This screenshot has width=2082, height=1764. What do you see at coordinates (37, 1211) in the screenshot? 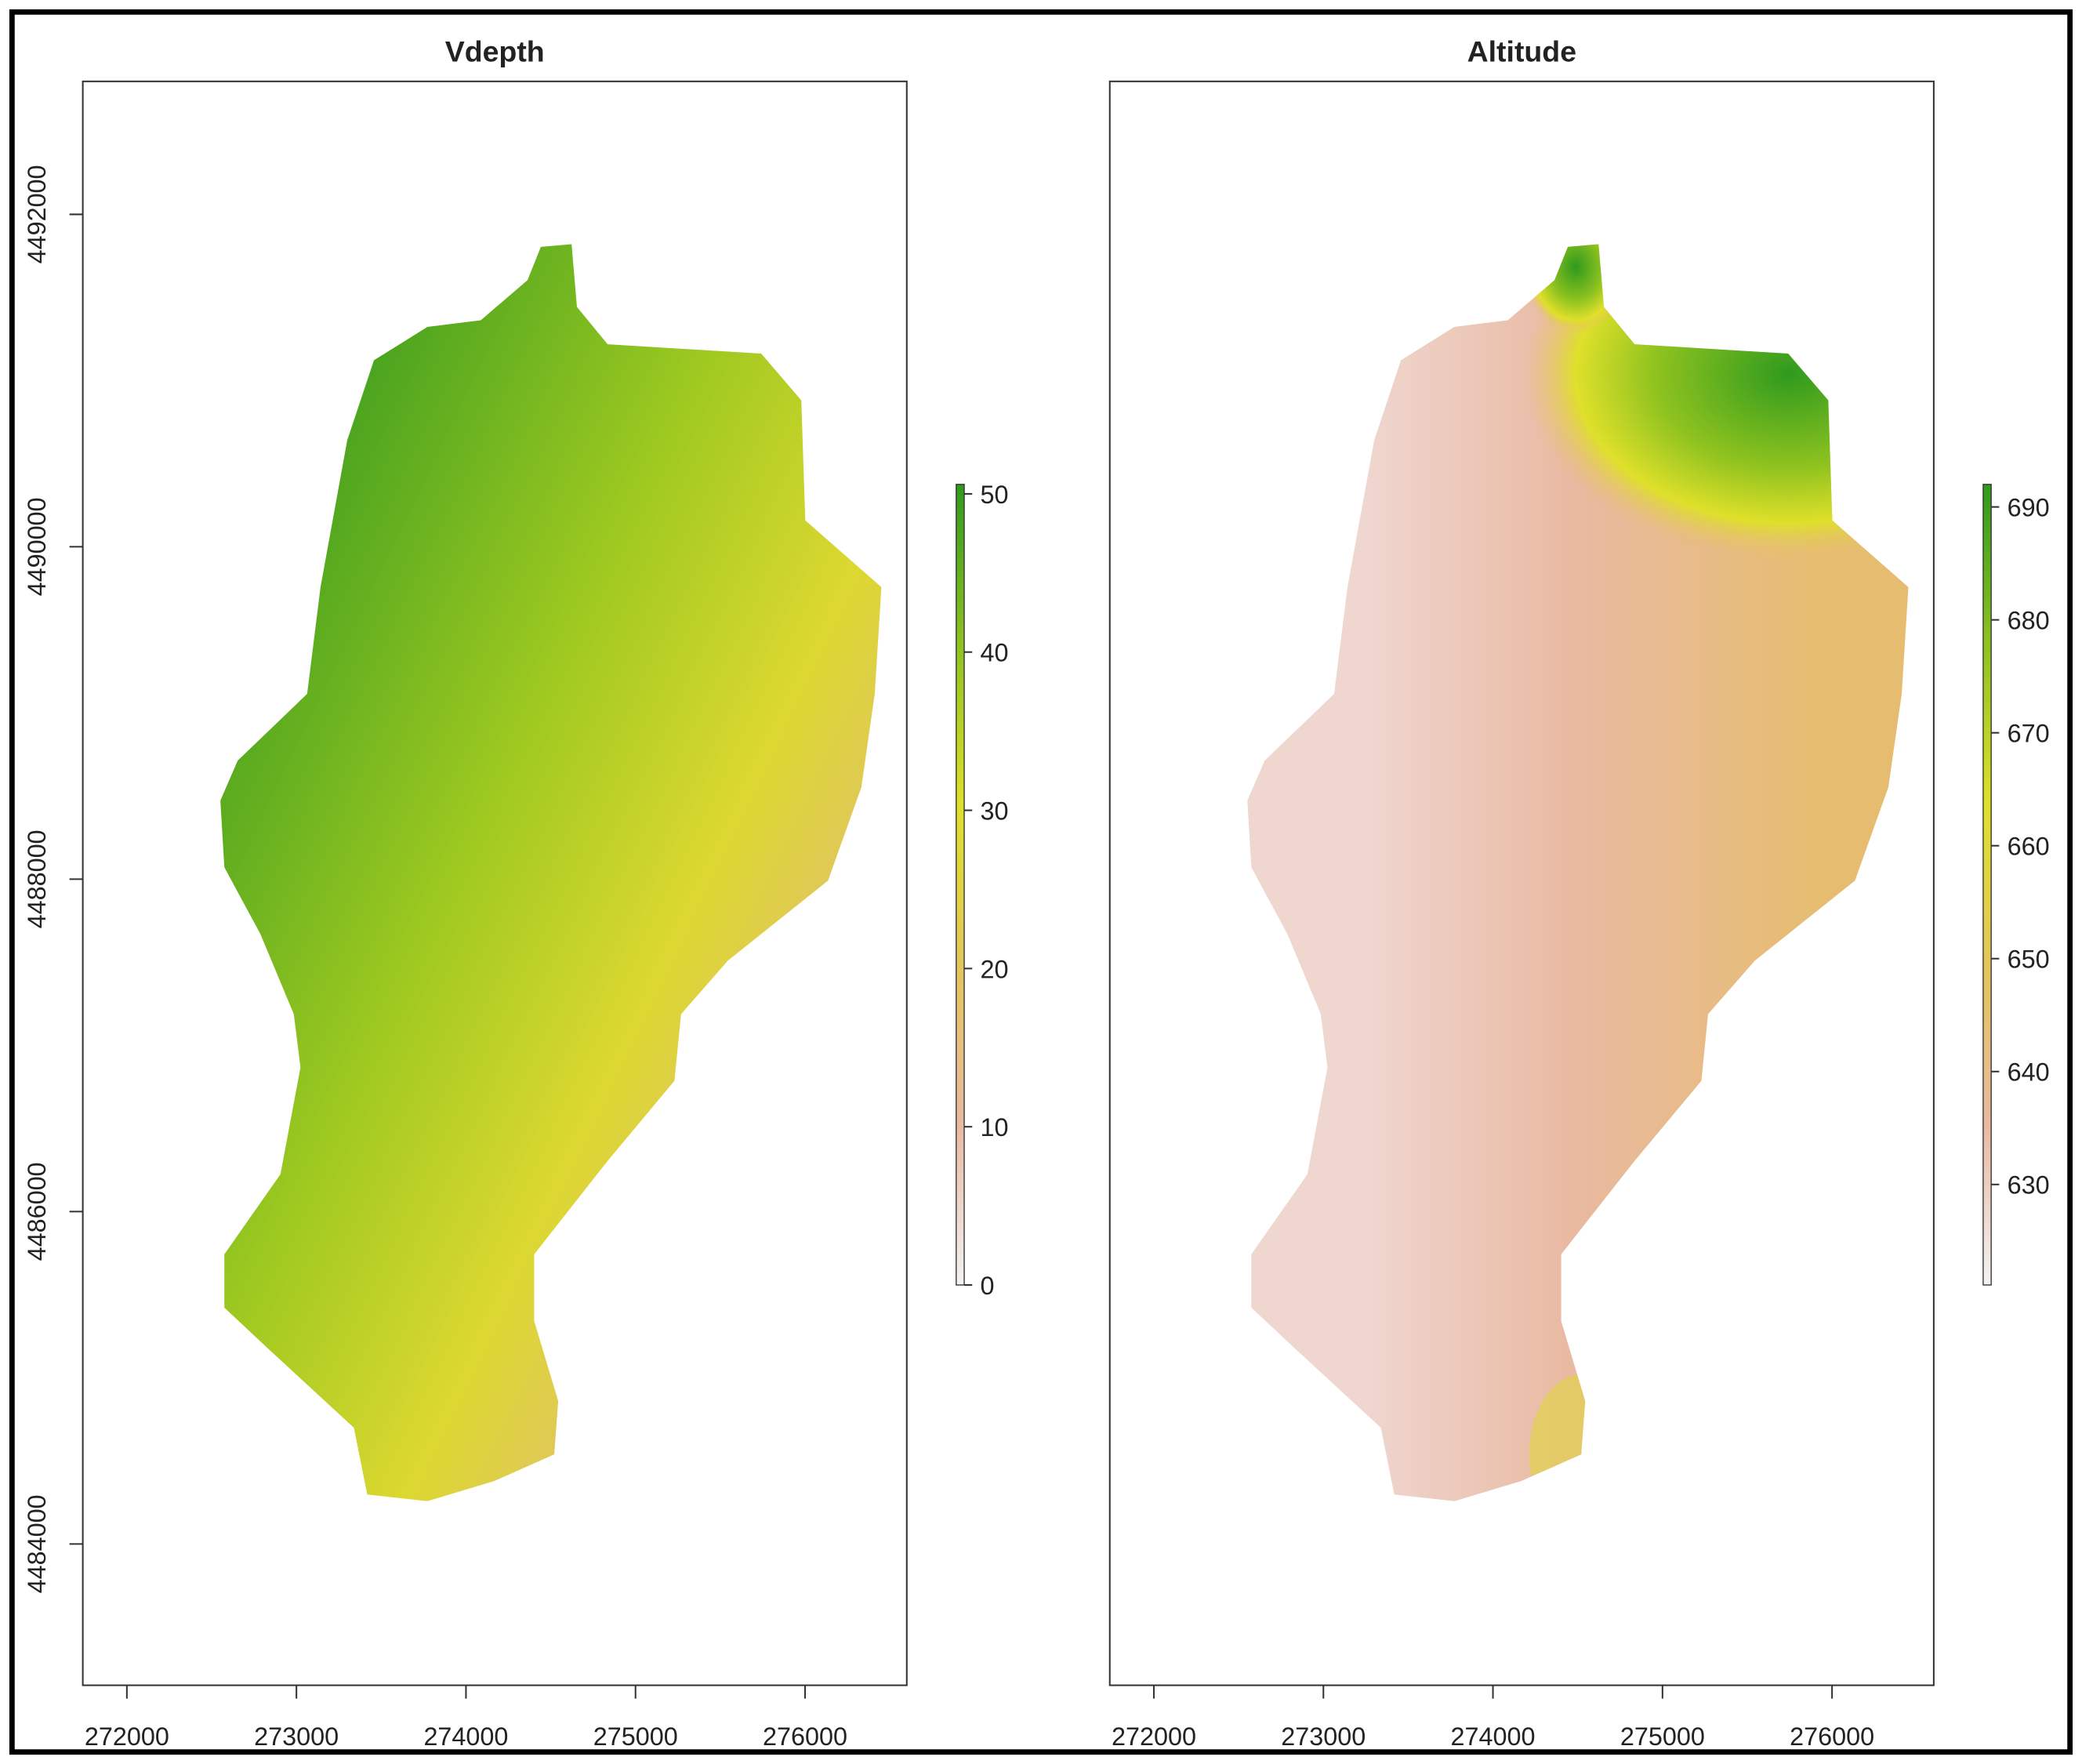
I see `y-tick-label: 4486000` at bounding box center [37, 1211].